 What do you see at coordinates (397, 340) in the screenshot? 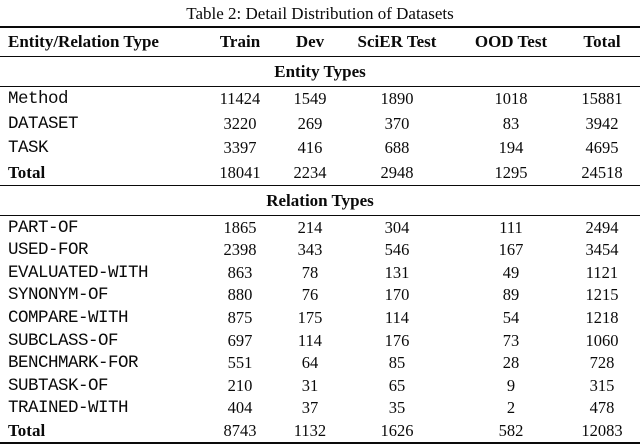
I see `cell-value: 176` at bounding box center [397, 340].